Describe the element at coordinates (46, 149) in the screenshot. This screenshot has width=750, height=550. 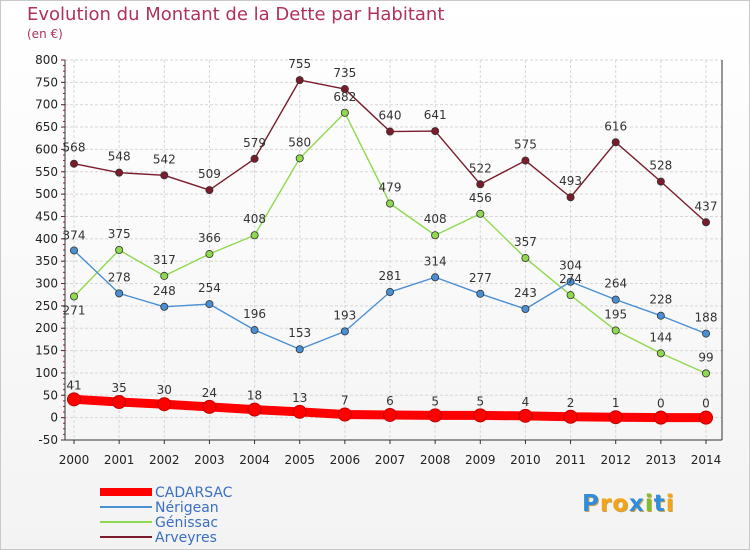
I see `y-tick-label: 600` at that location.